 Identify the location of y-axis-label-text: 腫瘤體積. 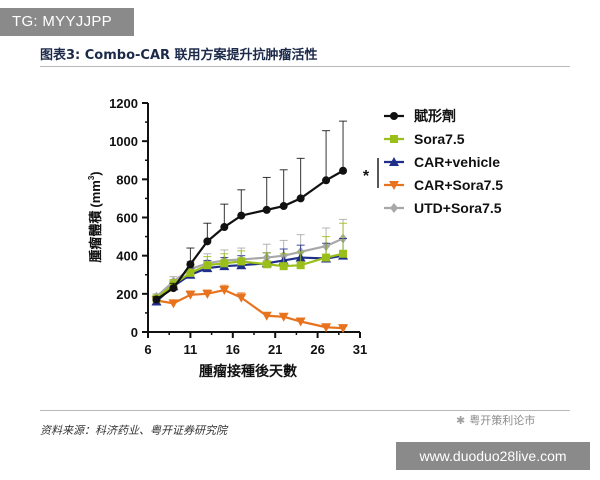
(95, 236).